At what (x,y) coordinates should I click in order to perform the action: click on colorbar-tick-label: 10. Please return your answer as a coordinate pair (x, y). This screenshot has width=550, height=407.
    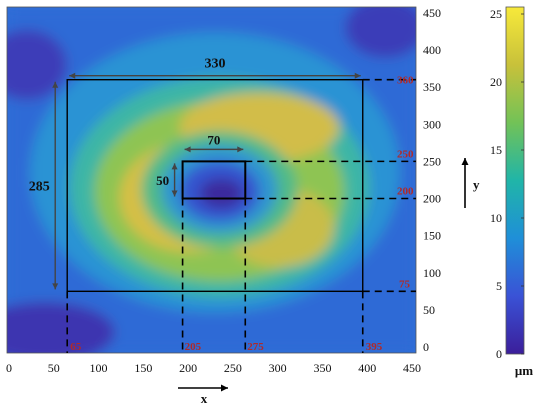
    Looking at the image, I should click on (496, 218).